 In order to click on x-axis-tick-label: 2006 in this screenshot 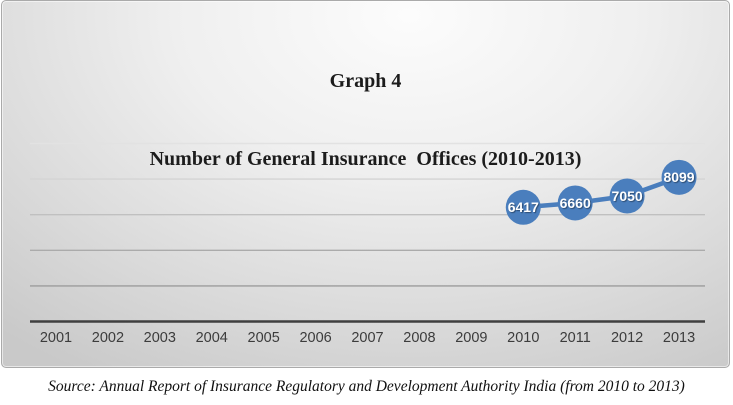, I will do `click(315, 338)`.